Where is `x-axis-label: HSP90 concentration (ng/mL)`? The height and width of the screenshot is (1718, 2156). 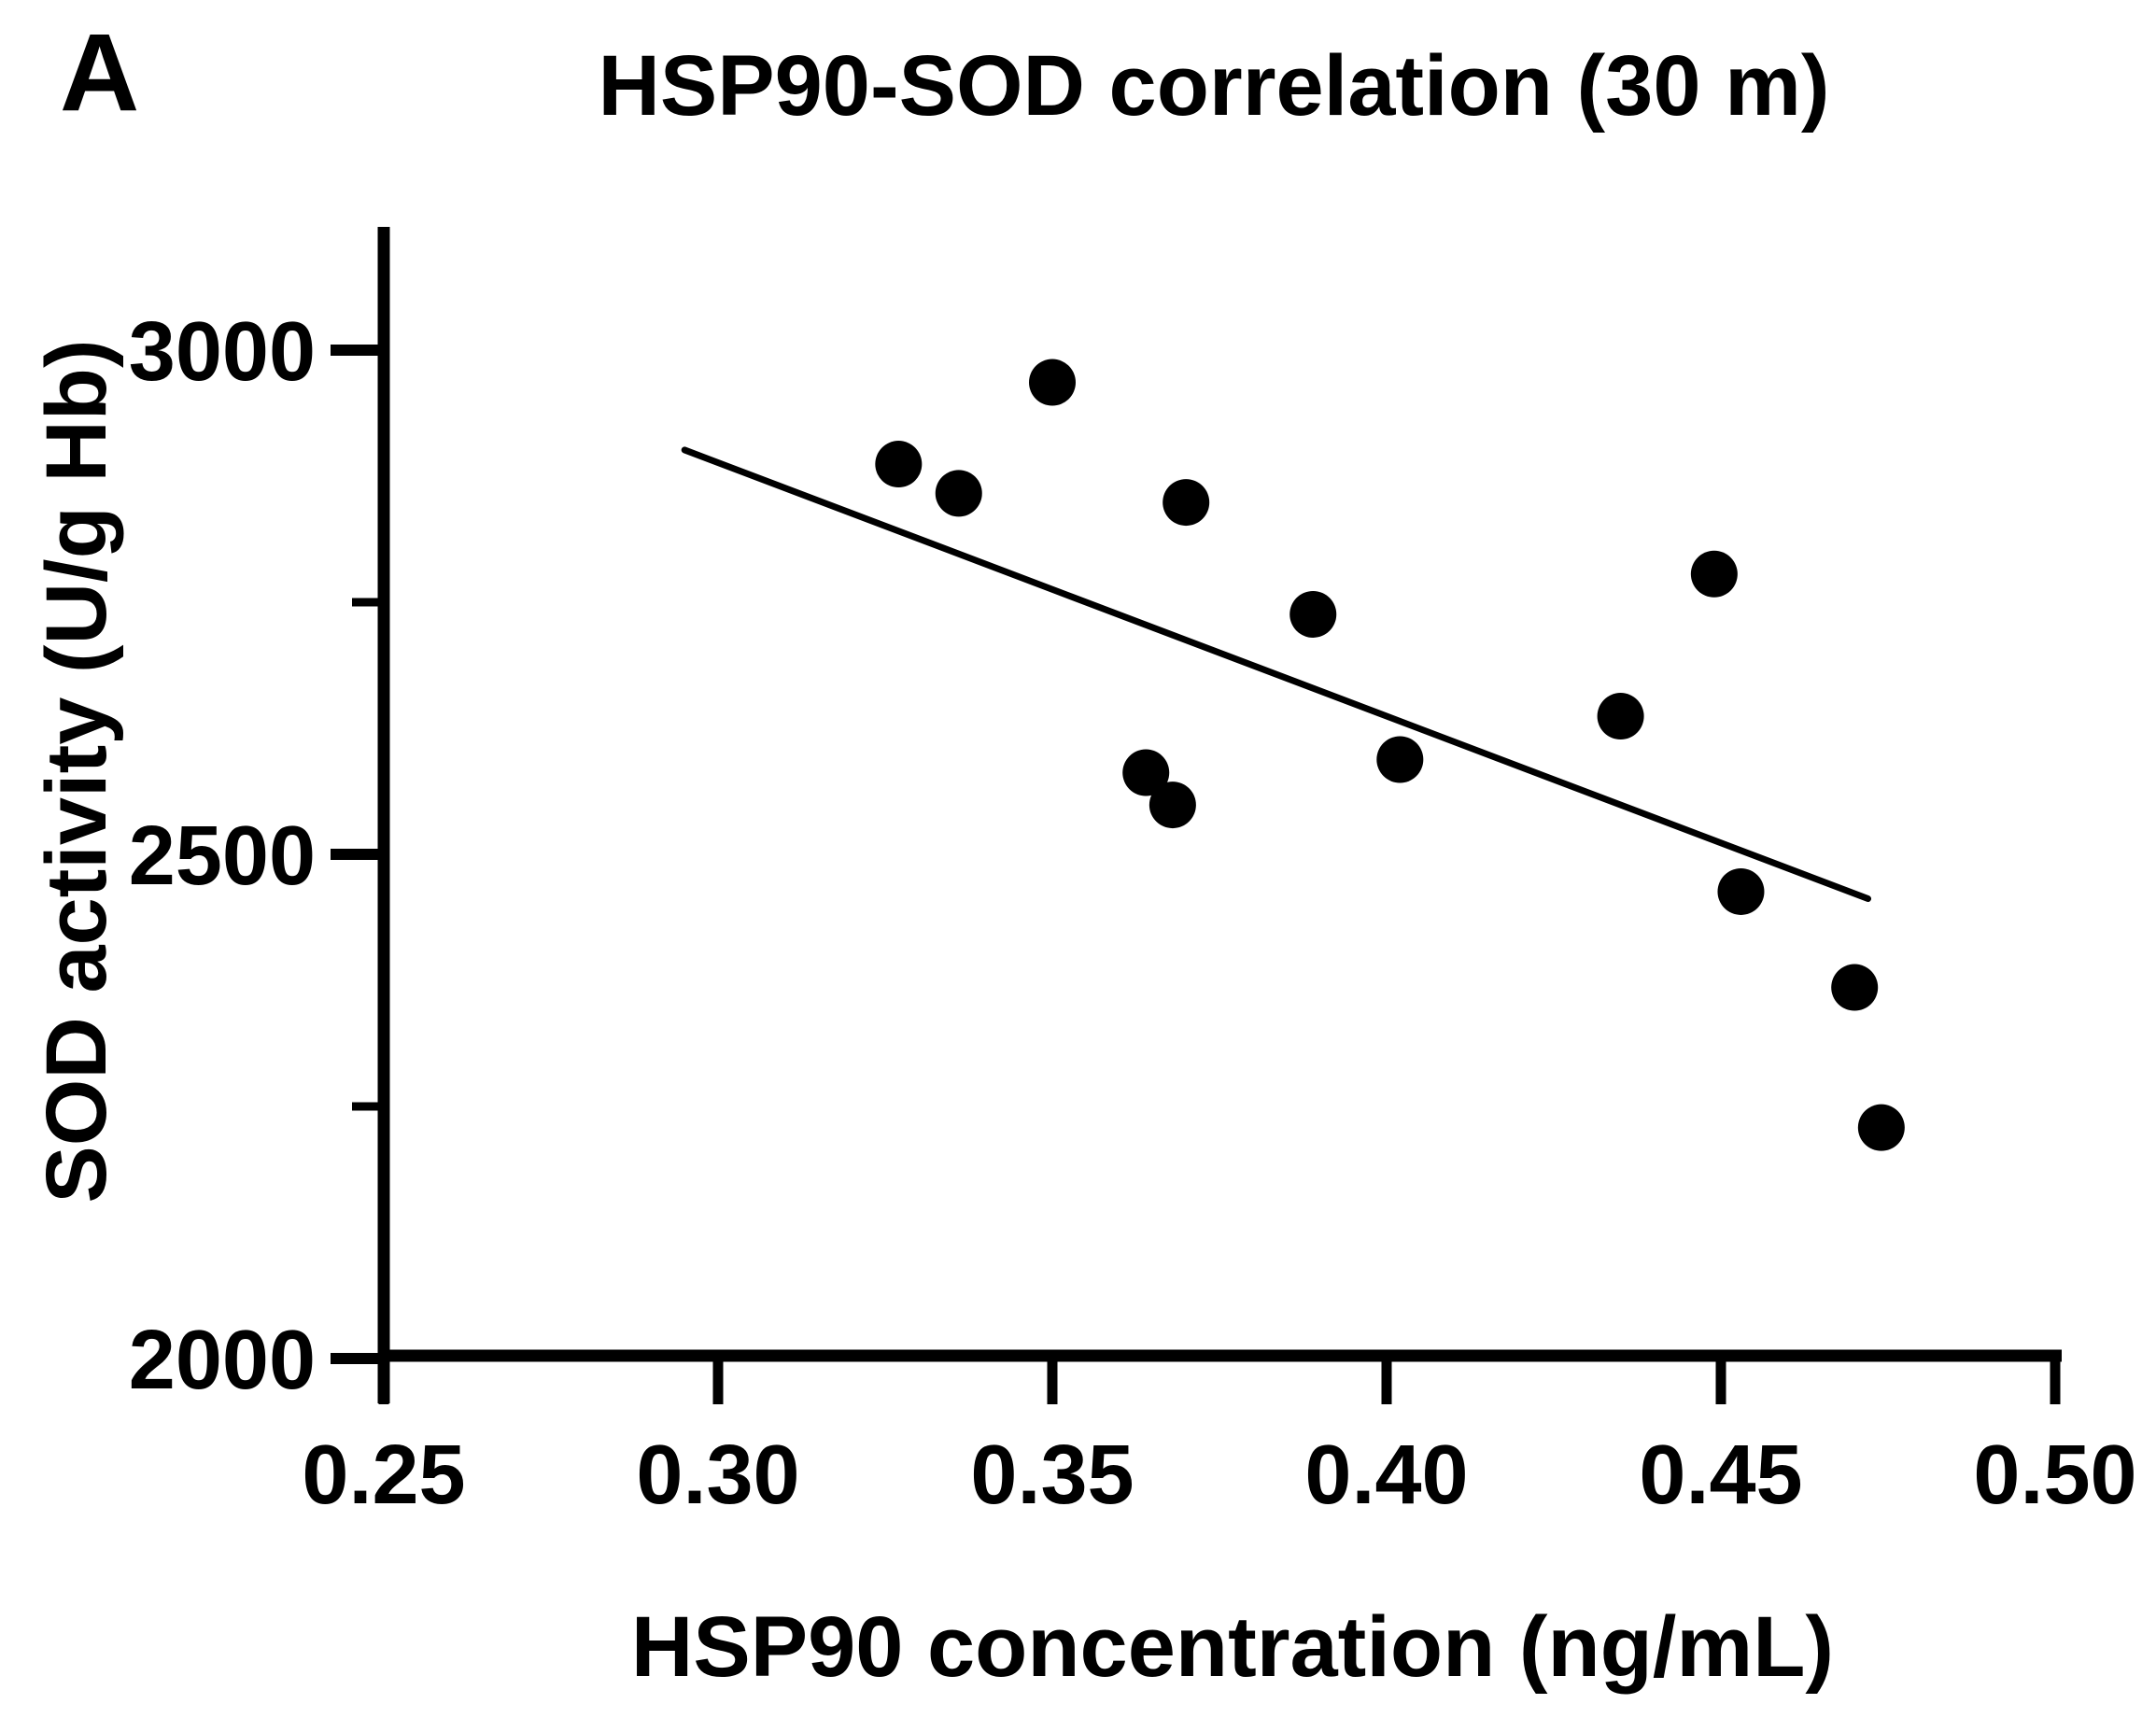
x-axis-label: HSP90 concentration (ng/mL) is located at coordinates (1232, 1647).